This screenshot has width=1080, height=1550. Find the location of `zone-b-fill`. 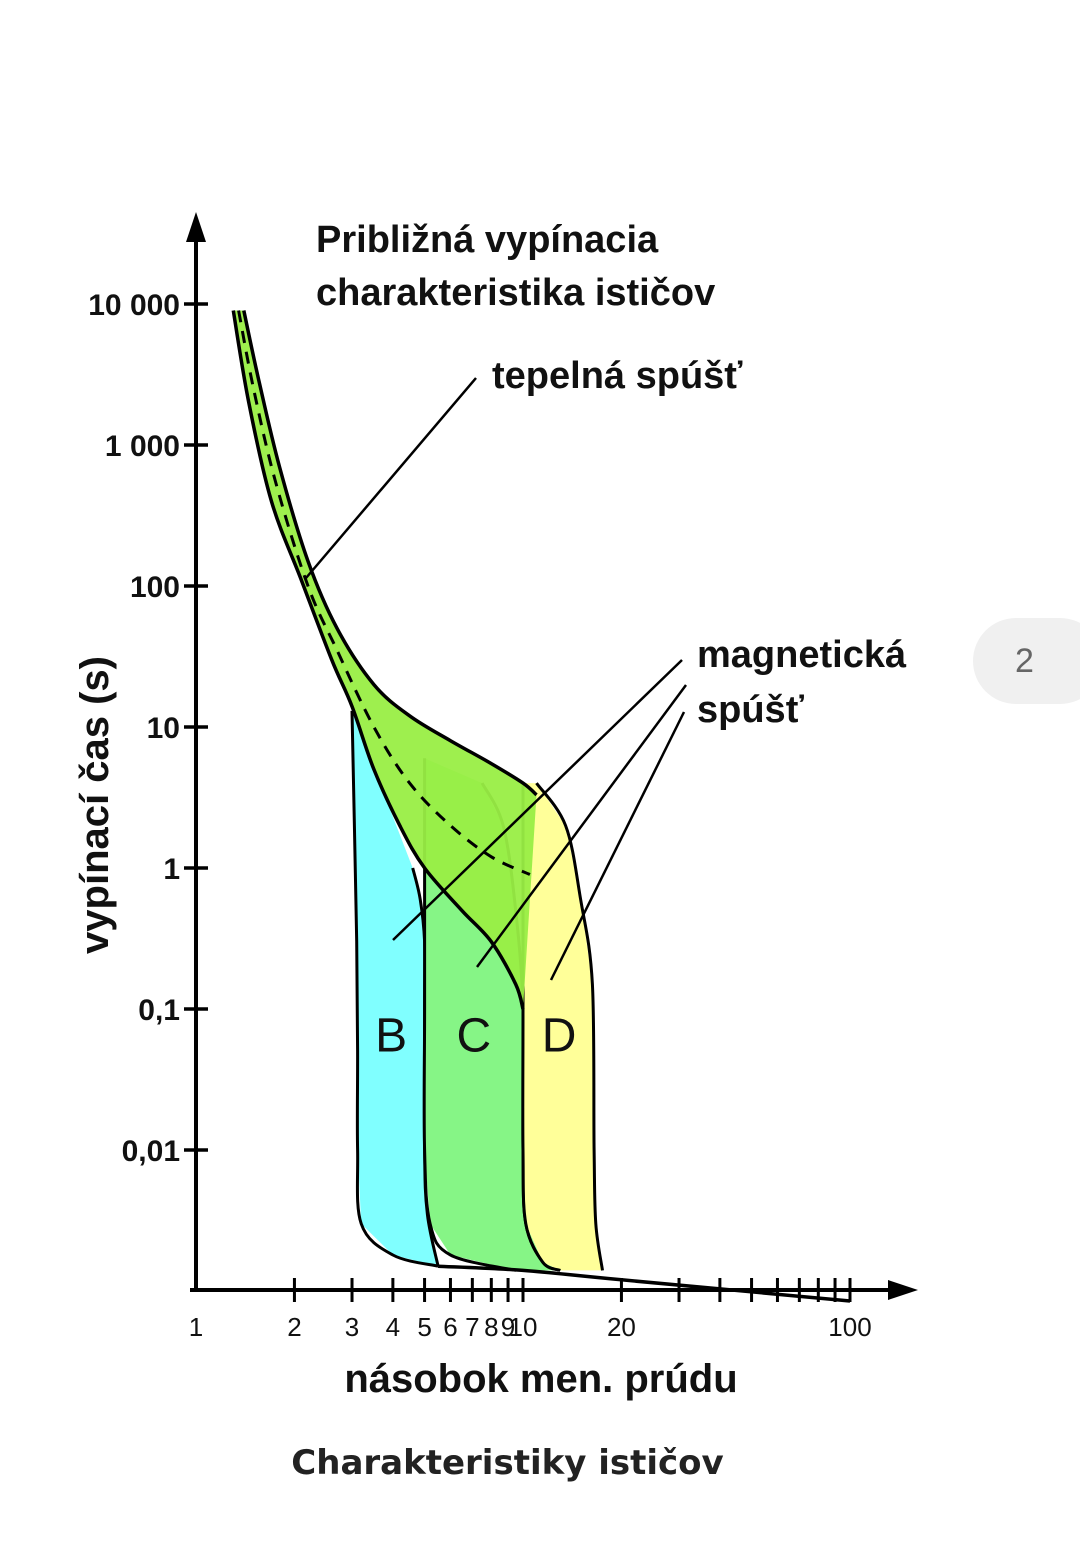

zone-b-fill is located at coordinates (395, 988).